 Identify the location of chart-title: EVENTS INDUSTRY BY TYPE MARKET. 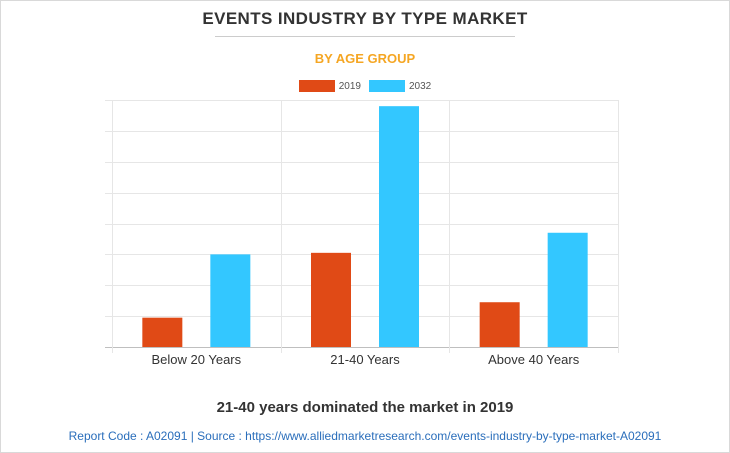
(365, 18).